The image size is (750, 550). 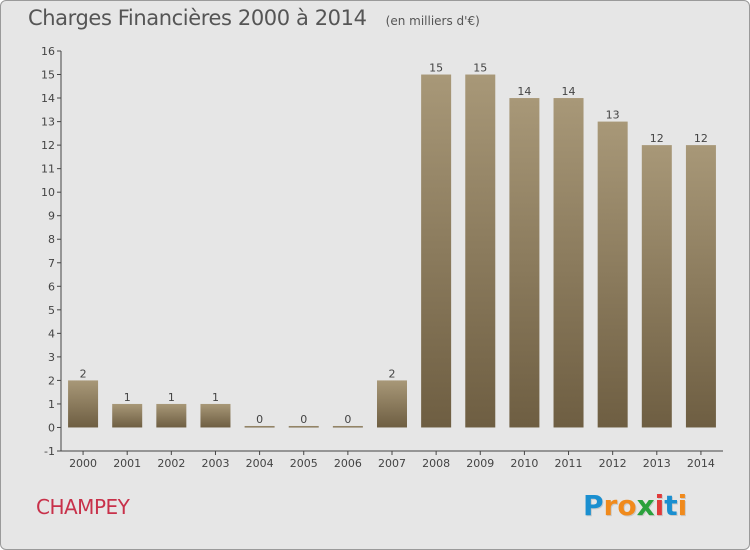 I want to click on chart-title: Charges Financières 2000 à 2014, so click(x=197, y=18).